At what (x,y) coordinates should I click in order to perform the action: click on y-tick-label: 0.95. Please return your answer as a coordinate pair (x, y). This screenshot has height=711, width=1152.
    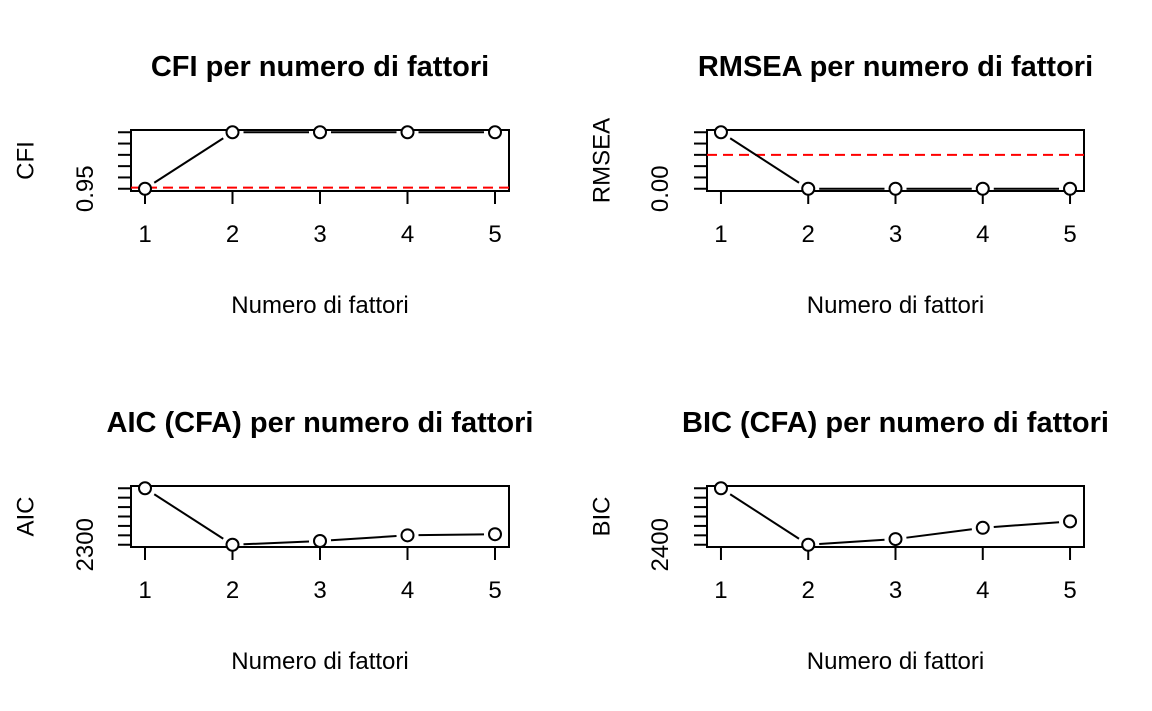
    Looking at the image, I should click on (85, 188).